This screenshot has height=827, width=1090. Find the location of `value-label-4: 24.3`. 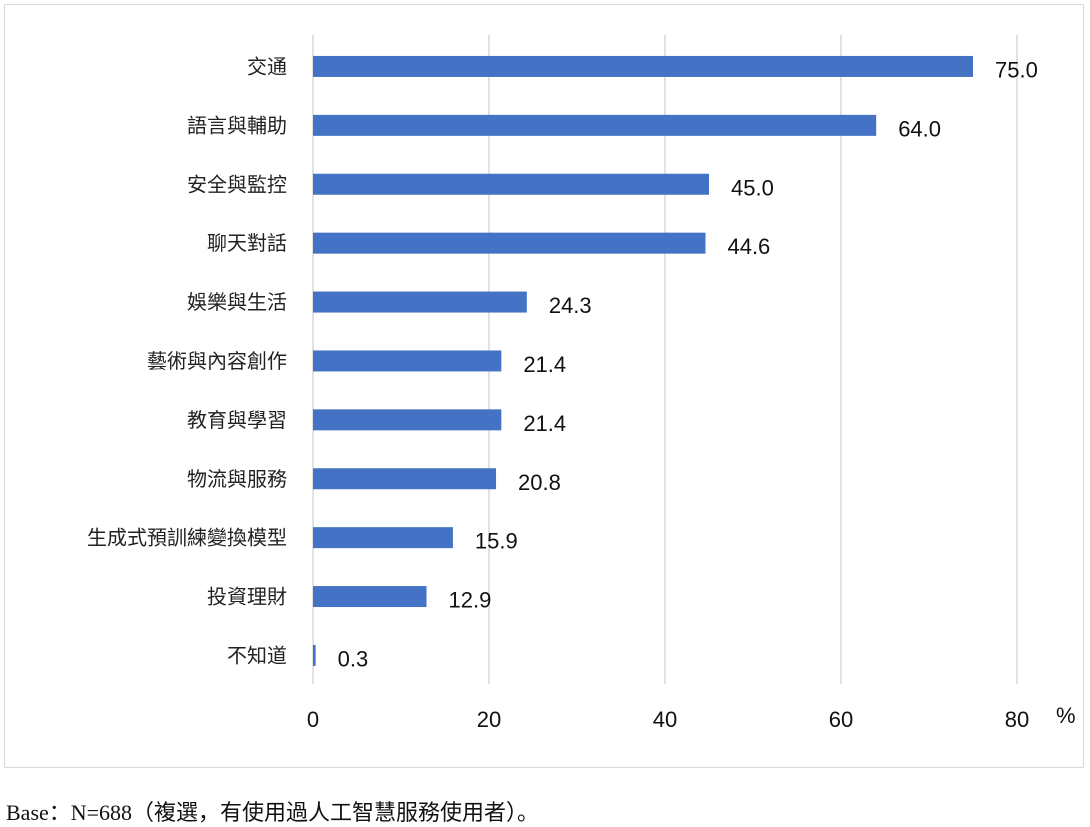

value-label-4: 24.3 is located at coordinates (570, 305).